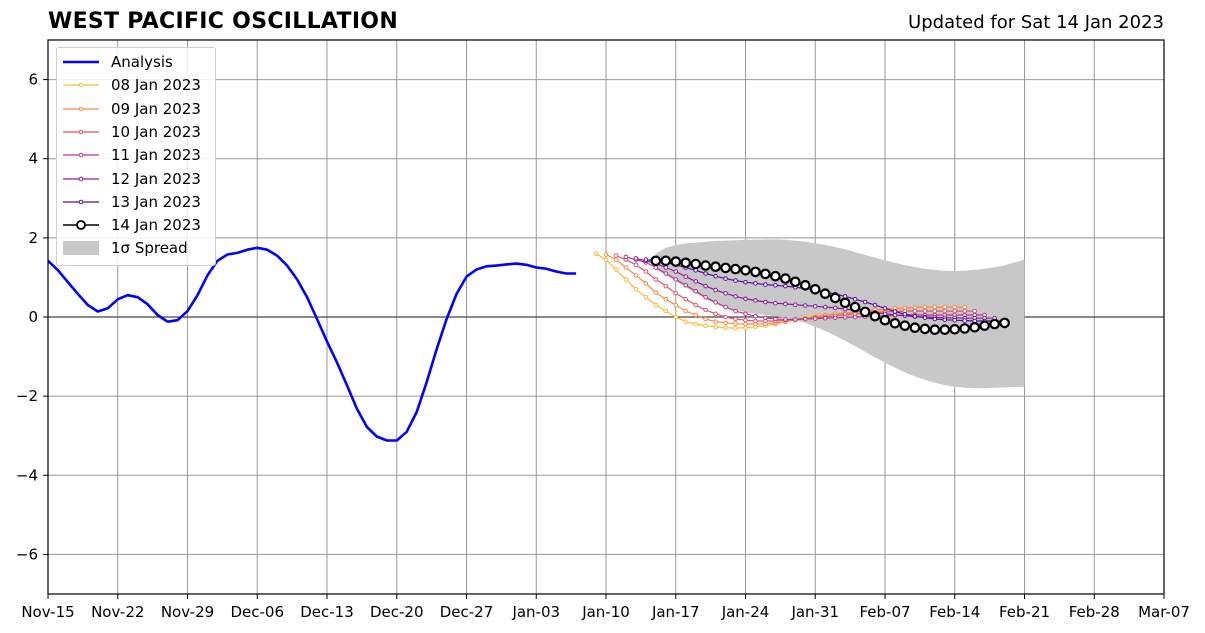  I want to click on y-tick-label: −4, so click(27, 475).